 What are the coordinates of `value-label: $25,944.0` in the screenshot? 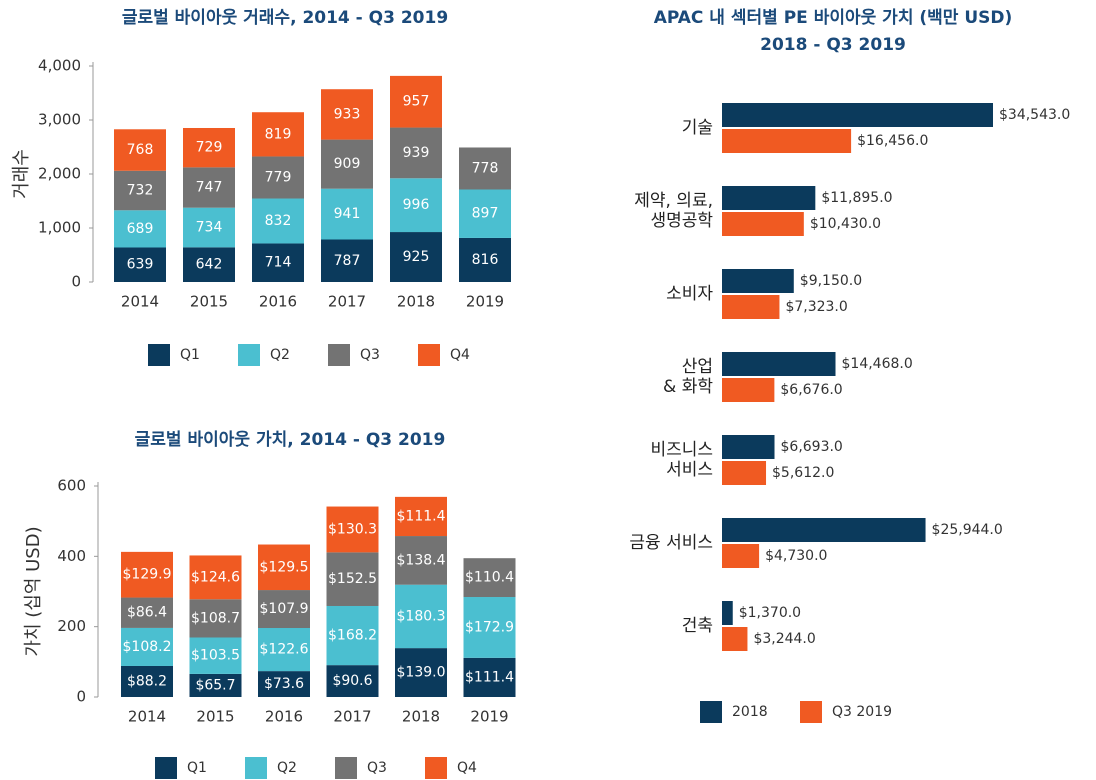 It's located at (967, 530).